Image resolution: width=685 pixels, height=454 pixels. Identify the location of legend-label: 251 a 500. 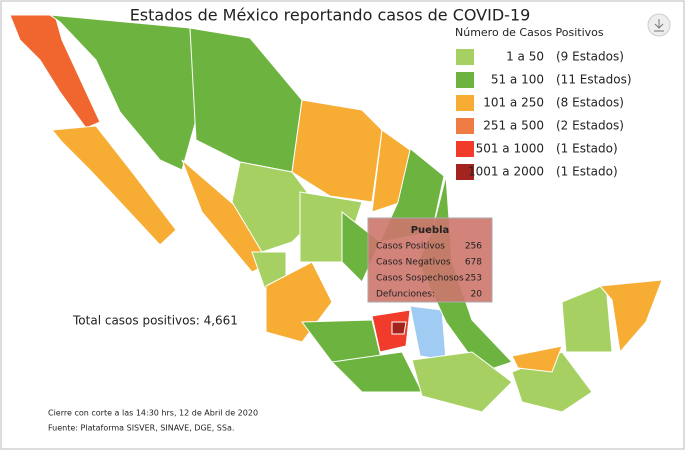
(513, 126).